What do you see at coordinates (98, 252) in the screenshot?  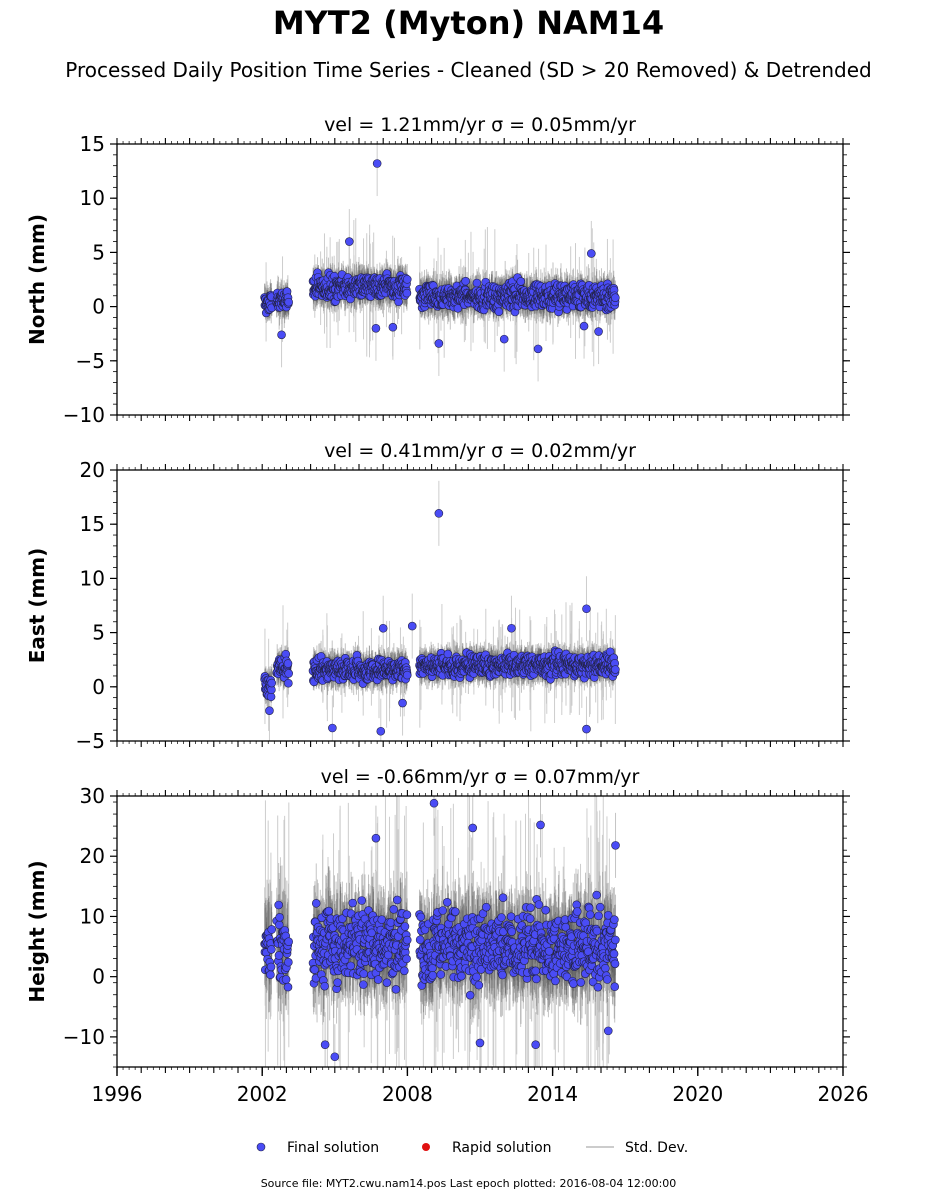 I see `y-tick-label: 5` at bounding box center [98, 252].